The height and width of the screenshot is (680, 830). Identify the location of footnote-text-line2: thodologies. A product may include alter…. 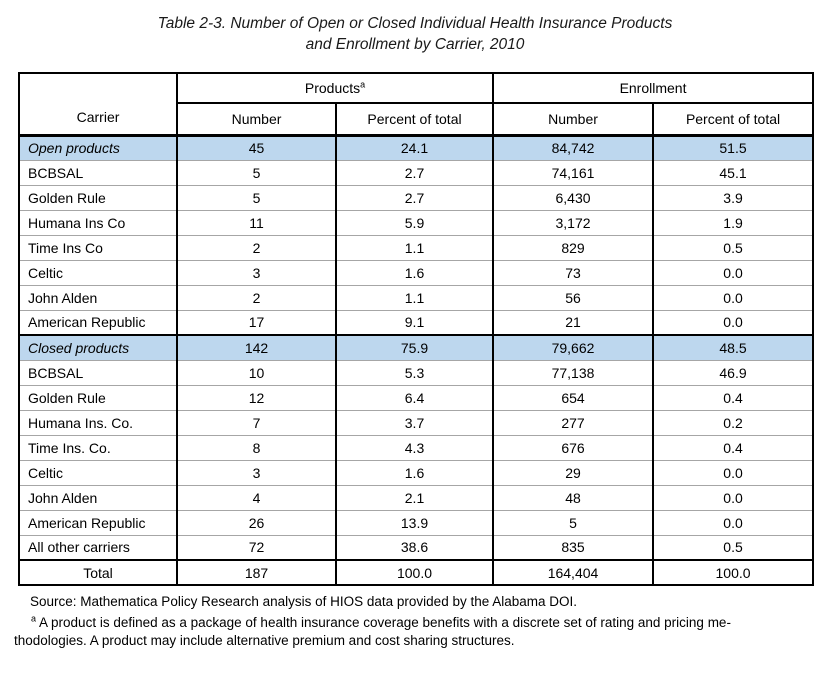
(264, 640).